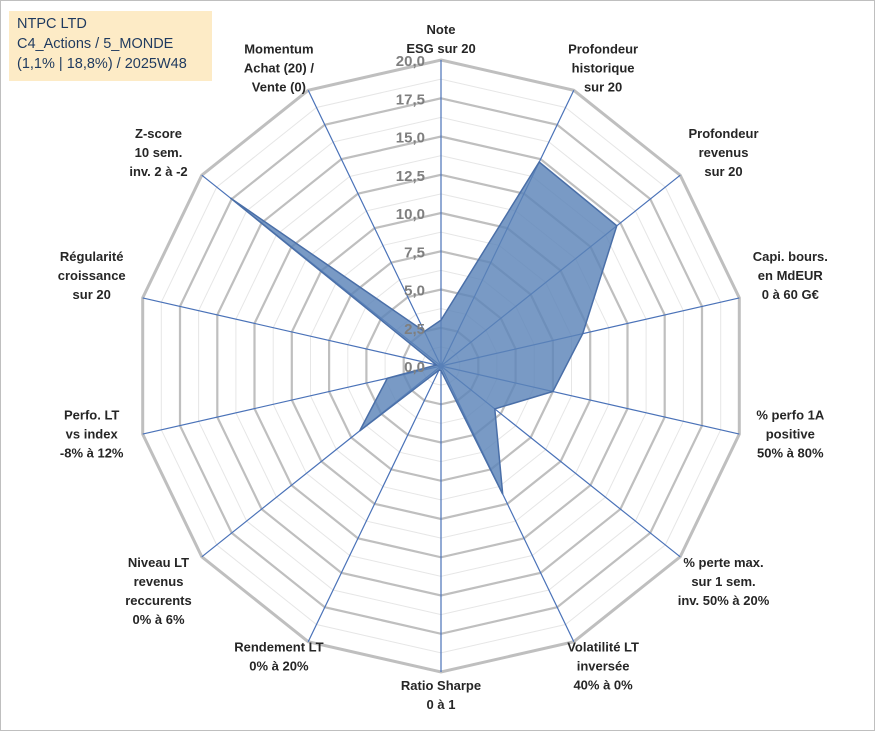  What do you see at coordinates (158, 591) in the screenshot?
I see `axis-label: Niveau LT revenus reccurents 0% à 6%` at bounding box center [158, 591].